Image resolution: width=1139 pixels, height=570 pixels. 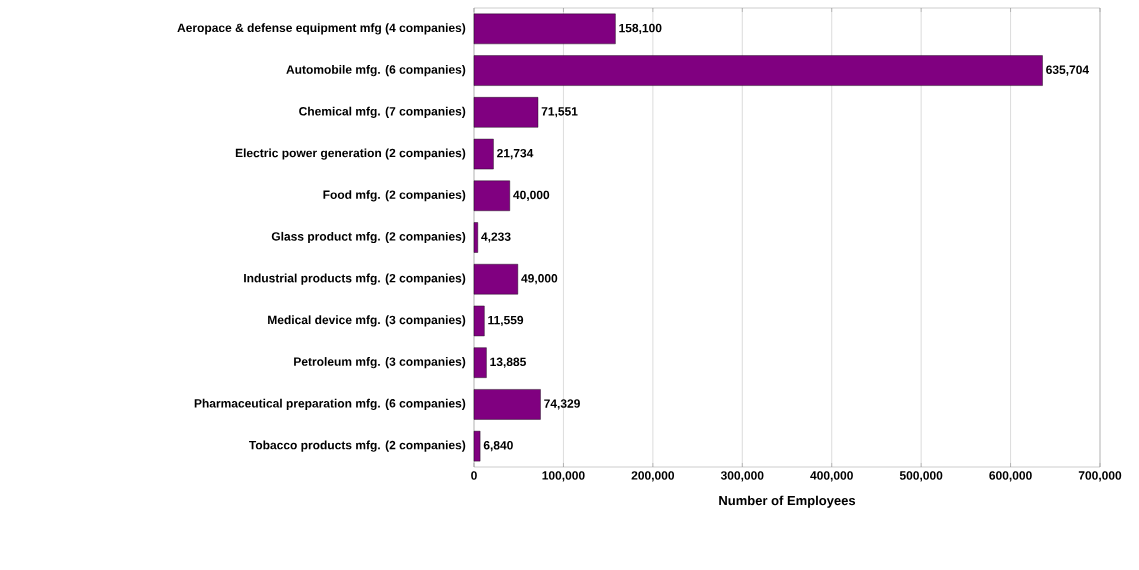 I want to click on data-label: 71,551, so click(x=559, y=112).